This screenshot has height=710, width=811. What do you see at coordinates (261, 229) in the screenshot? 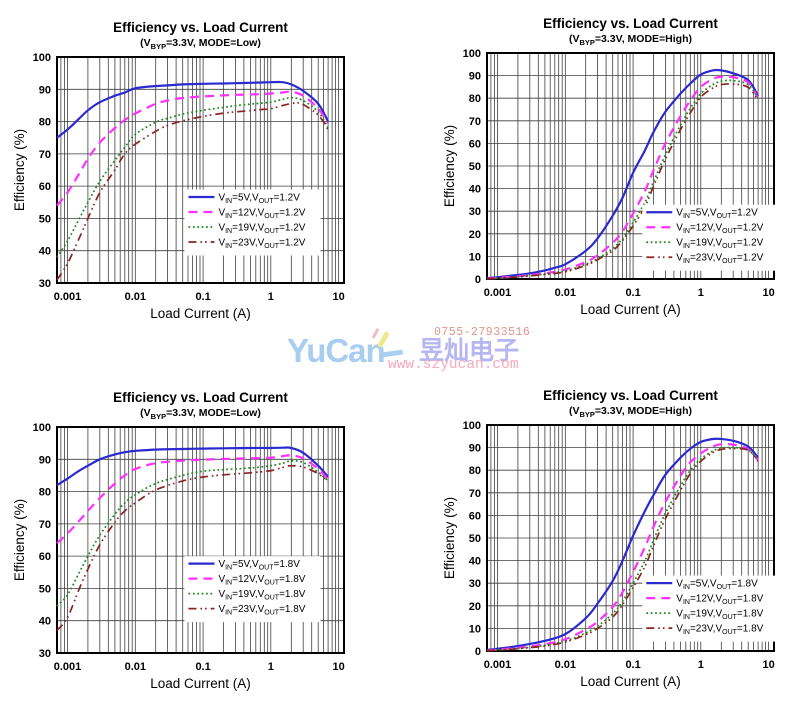
I see `legend-label: VIN=19V,VOUT=1.2V` at bounding box center [261, 229].